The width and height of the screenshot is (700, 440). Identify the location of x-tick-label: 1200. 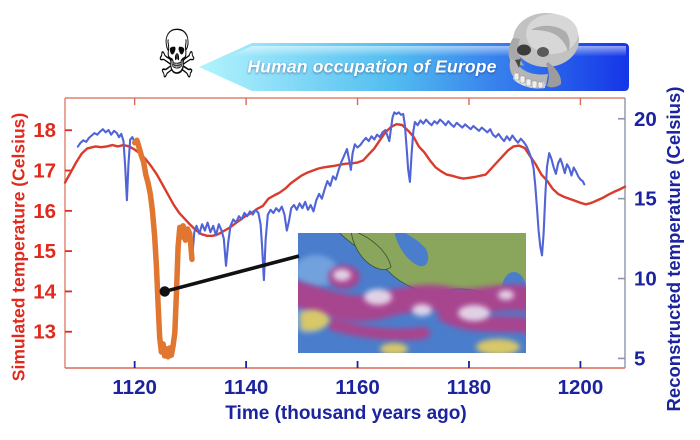
(581, 387).